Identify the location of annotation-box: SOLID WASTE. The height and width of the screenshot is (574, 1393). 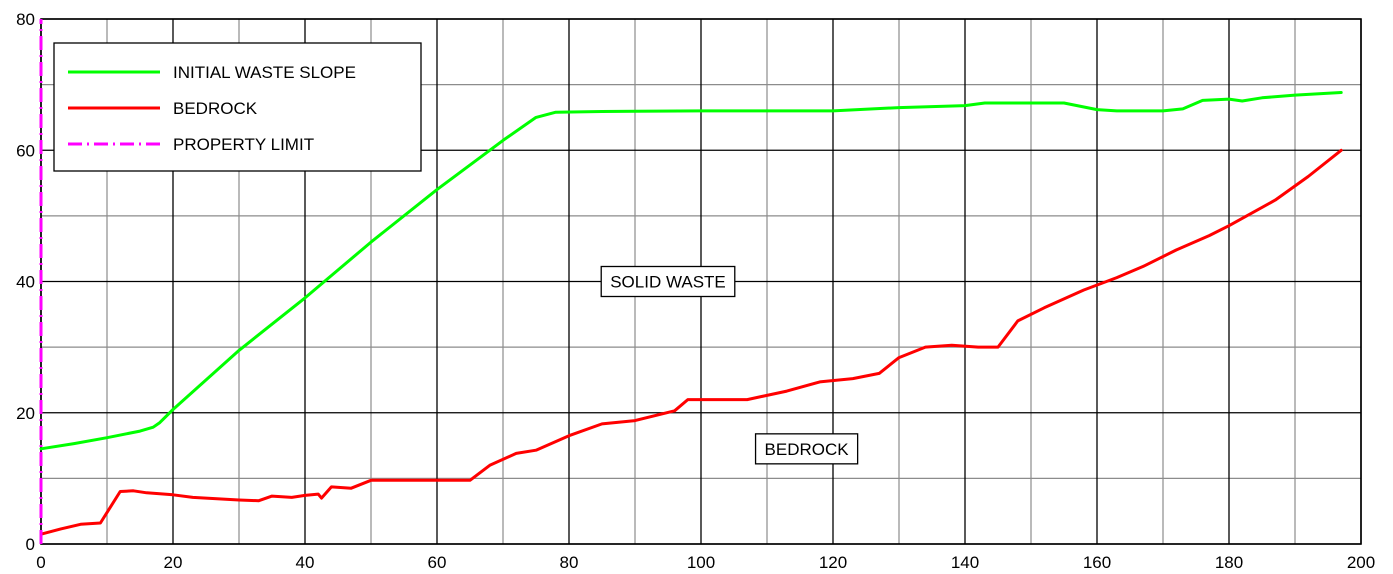
(668, 281).